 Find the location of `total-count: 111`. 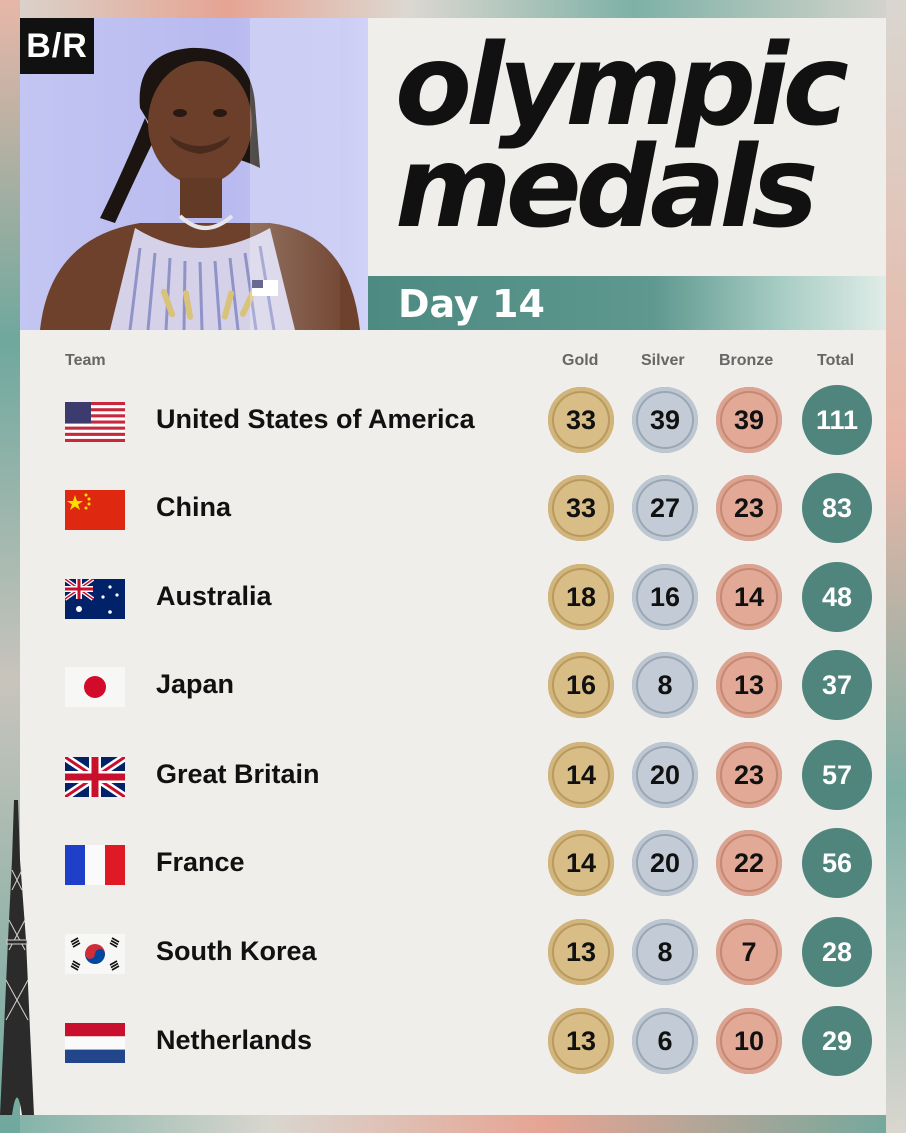

total-count: 111 is located at coordinates (837, 420).